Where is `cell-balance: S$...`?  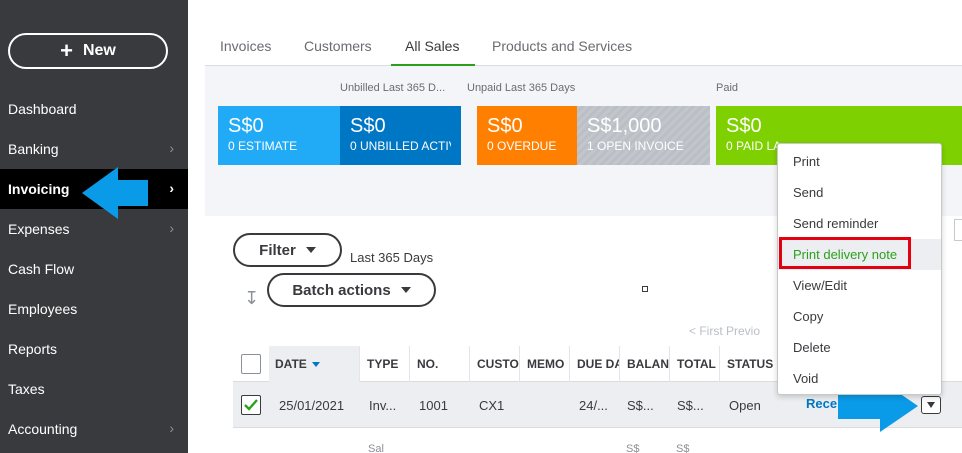
cell-balance: S$... is located at coordinates (640, 405).